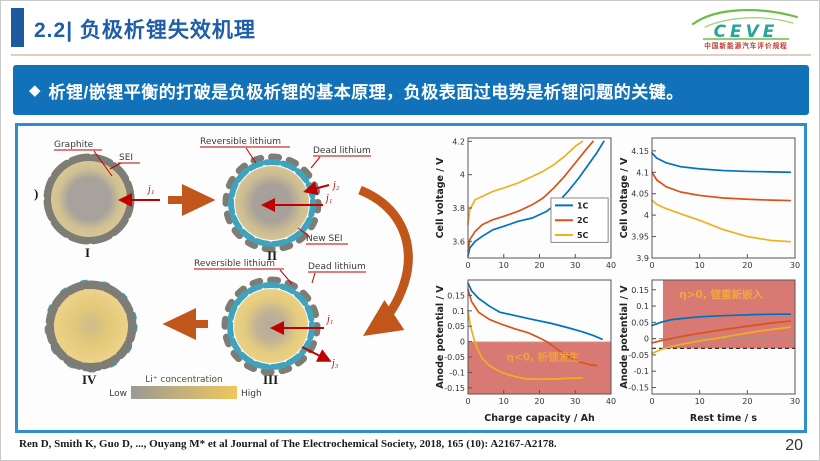  Describe the element at coordinates (458, 141) in the screenshot. I see `svg-text: 4.2` at that location.